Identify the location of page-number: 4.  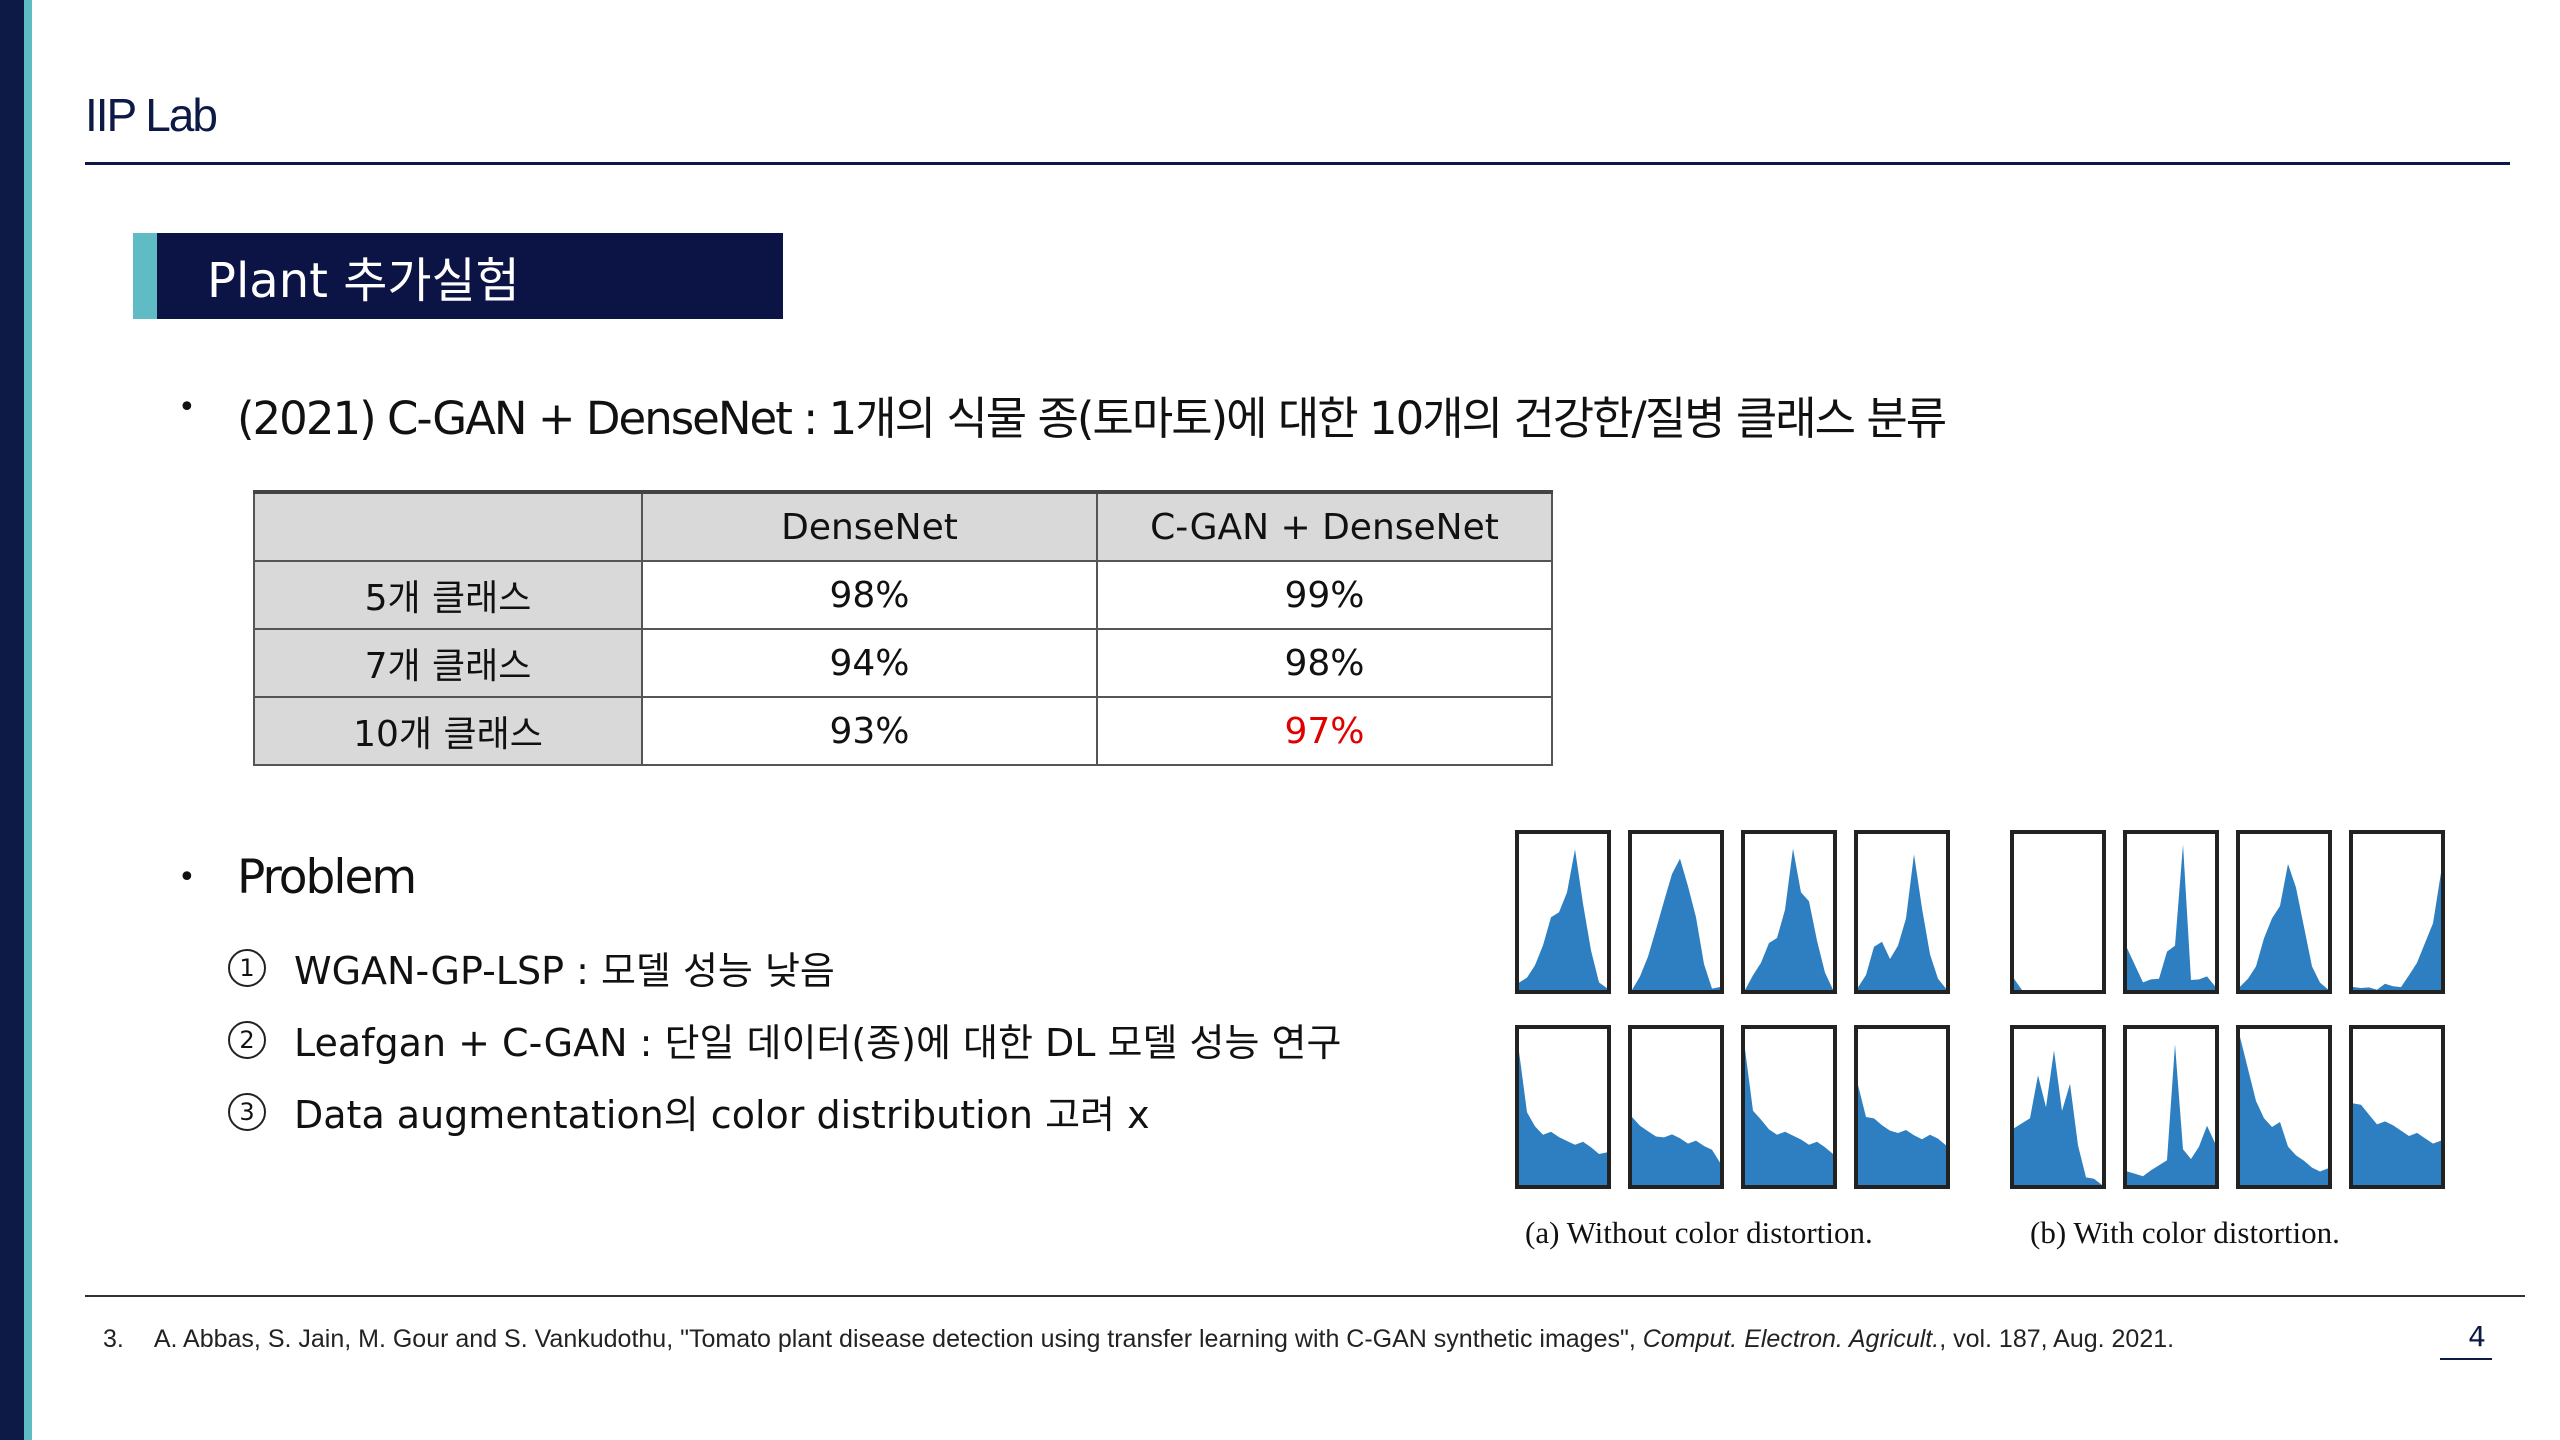
(2477, 1336).